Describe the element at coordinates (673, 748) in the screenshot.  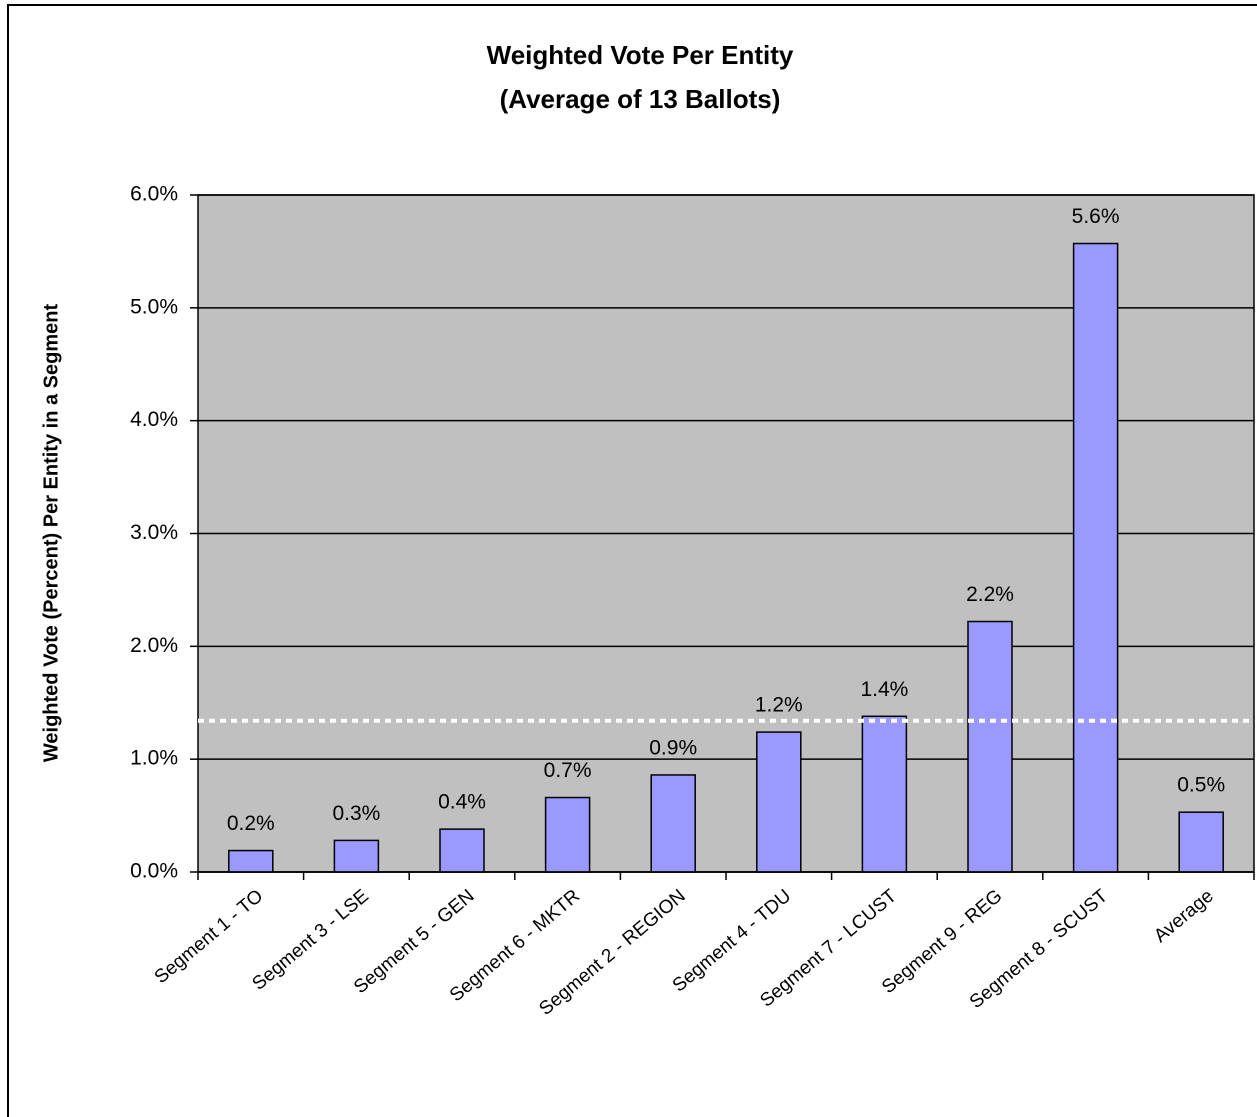
I see `value-label: 0.9%` at that location.